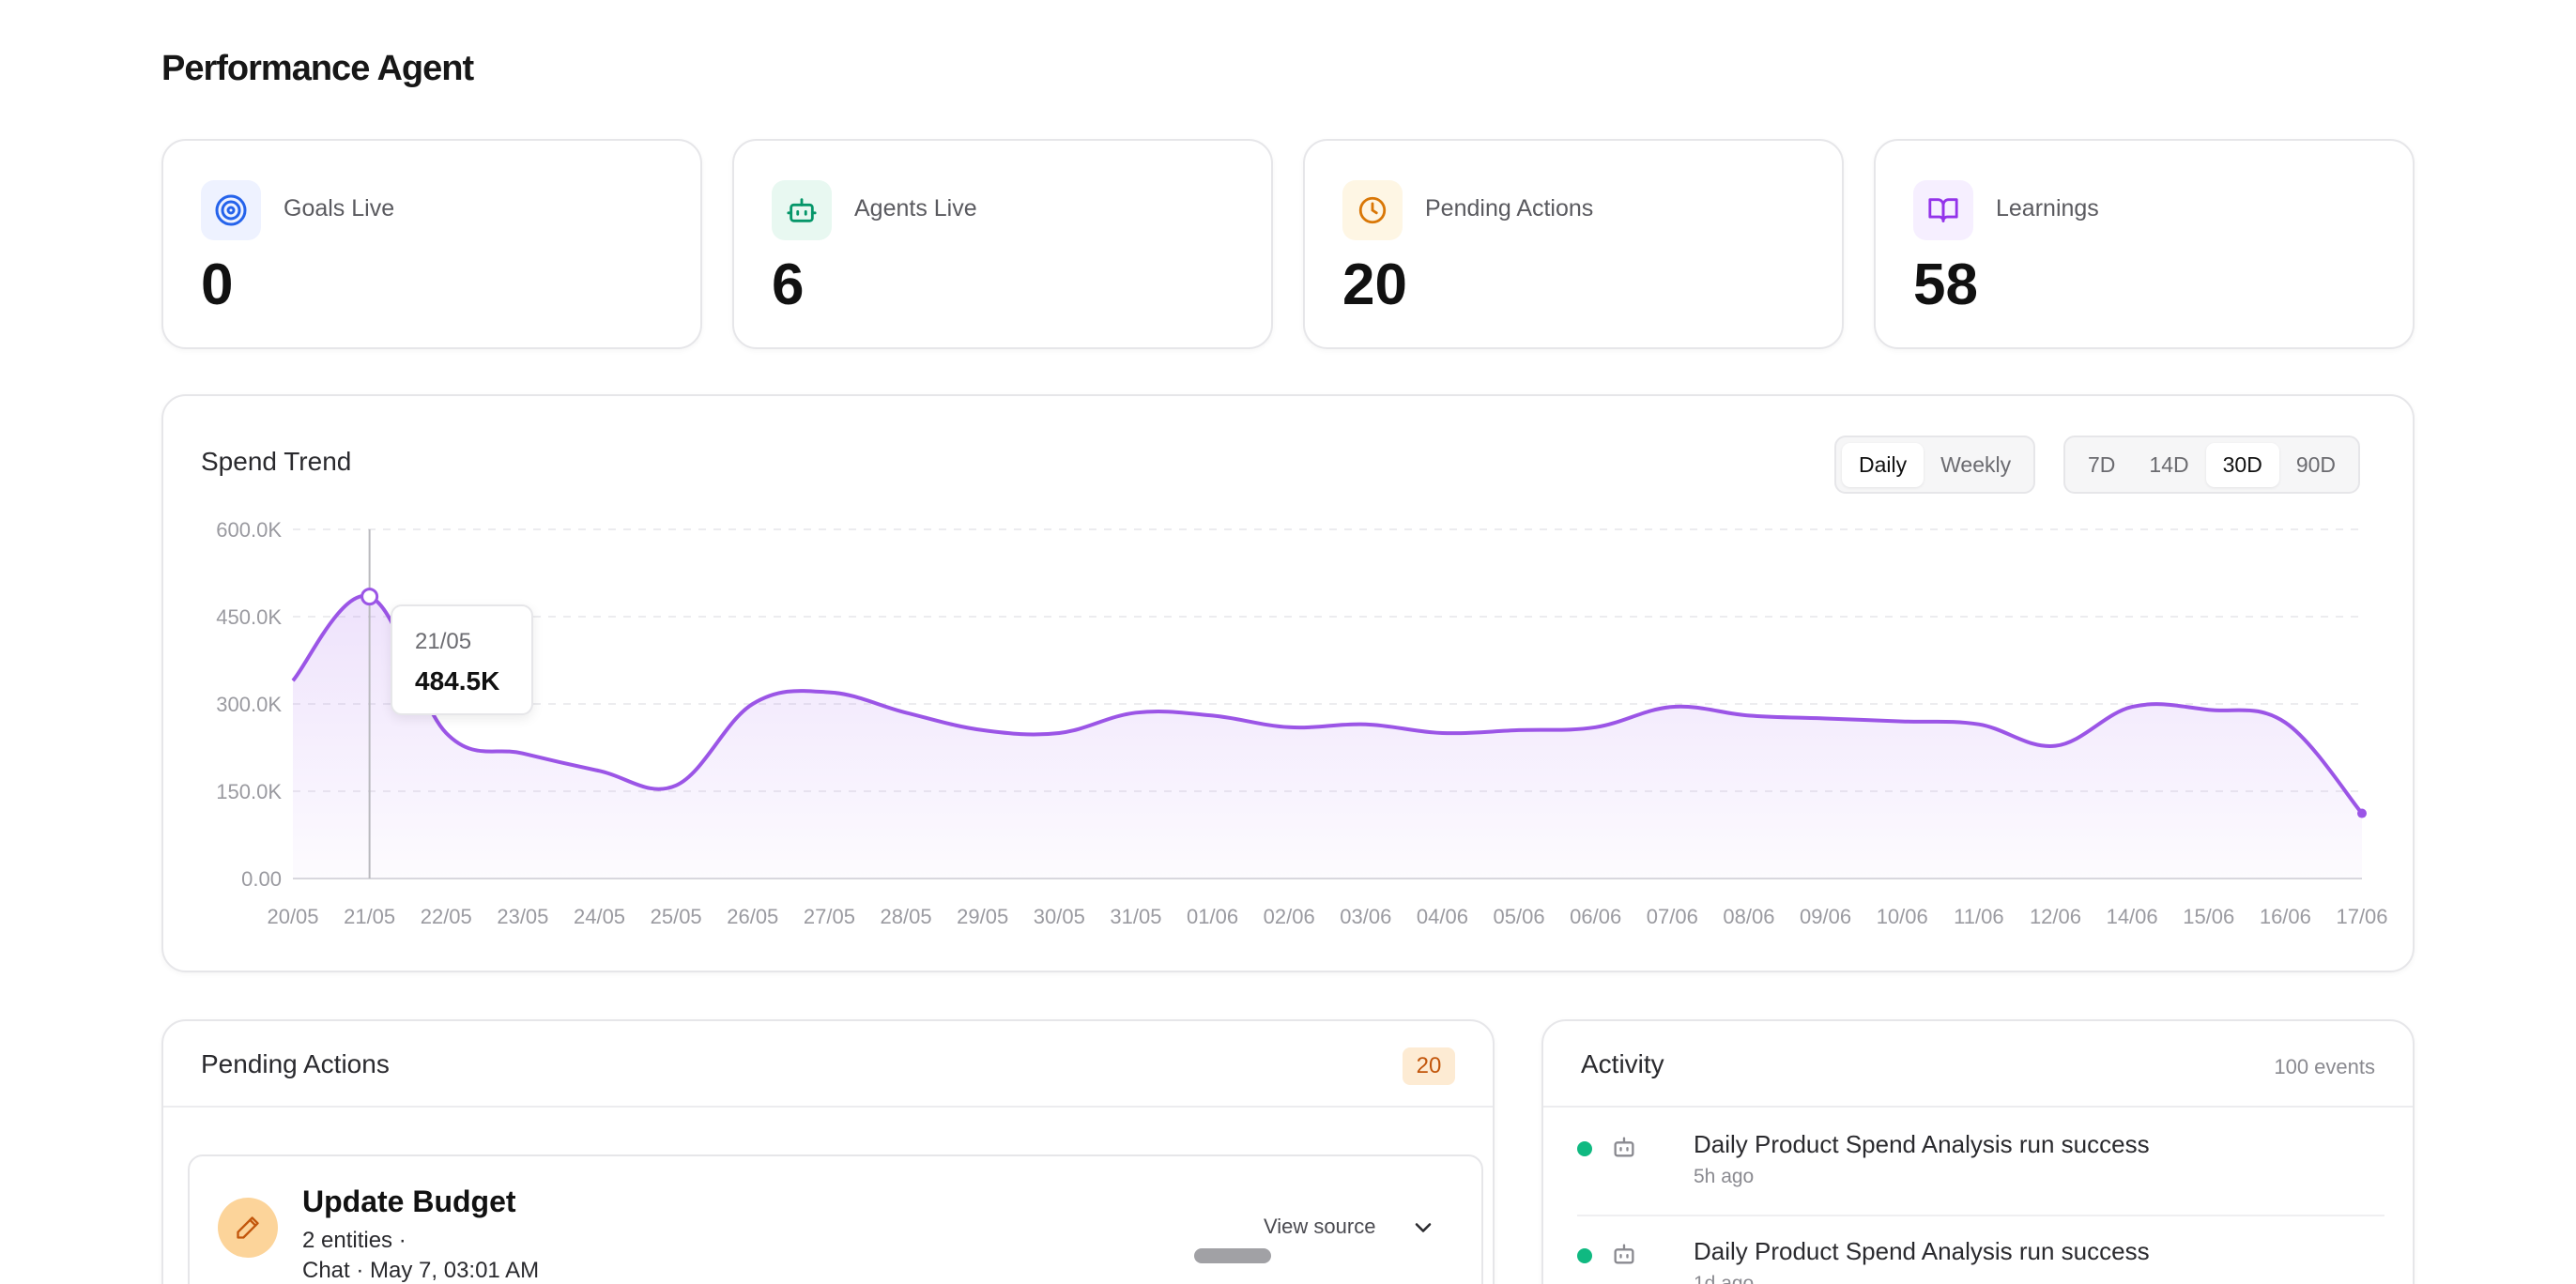 This screenshot has width=2576, height=1284. I want to click on x-tick-label: 02/06, so click(1289, 916).